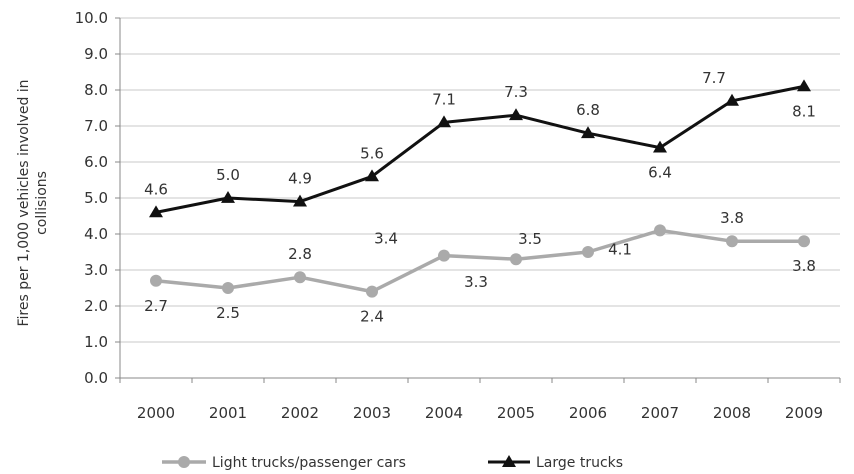 This screenshot has height=474, width=854. Describe the element at coordinates (42, 203) in the screenshot. I see `y-axis-title-line-2: collisions` at that location.